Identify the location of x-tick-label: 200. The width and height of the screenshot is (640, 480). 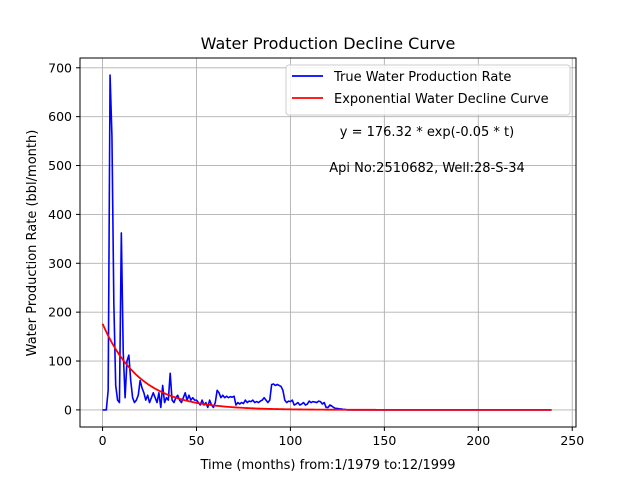
(478, 440).